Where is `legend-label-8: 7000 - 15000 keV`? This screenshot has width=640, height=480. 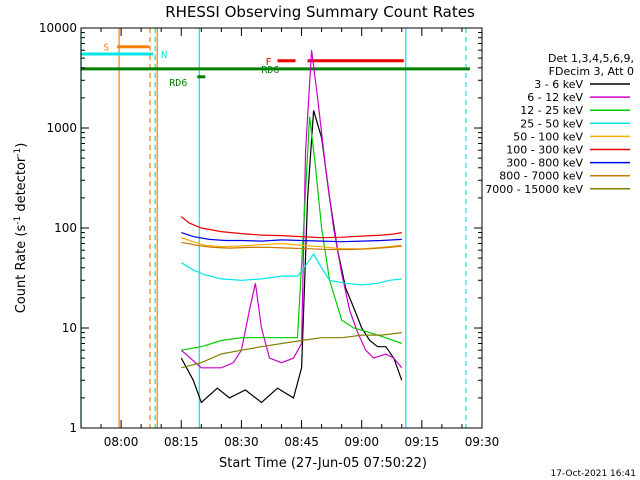 legend-label-8: 7000 - 15000 keV is located at coordinates (534, 189).